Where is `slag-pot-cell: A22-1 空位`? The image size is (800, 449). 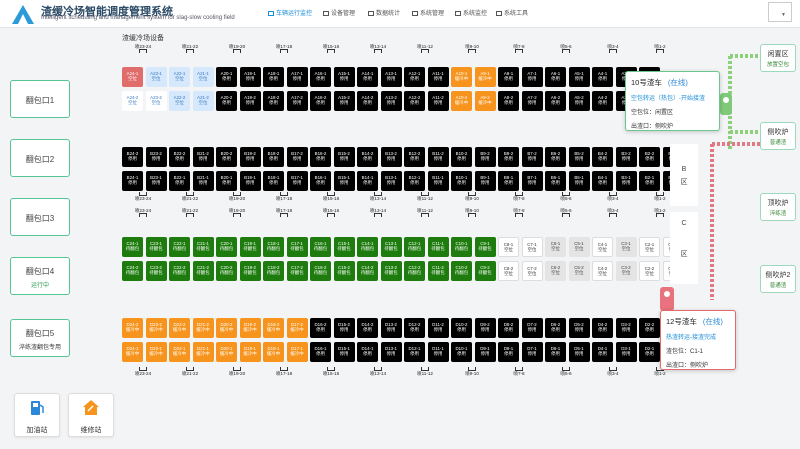 slag-pot-cell: A22-1 空位 is located at coordinates (179, 77).